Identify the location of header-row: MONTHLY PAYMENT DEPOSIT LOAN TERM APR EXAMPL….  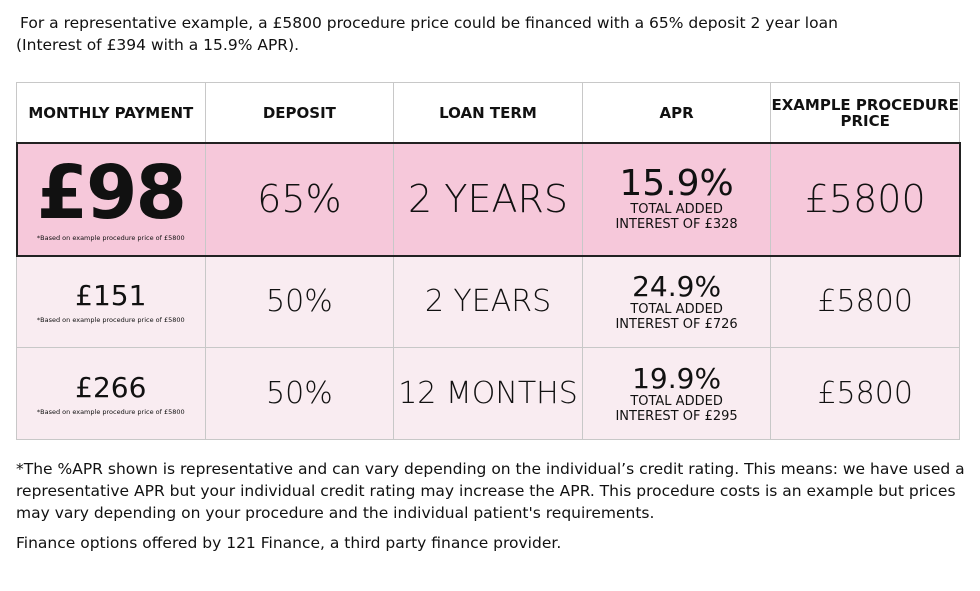
(488, 112).